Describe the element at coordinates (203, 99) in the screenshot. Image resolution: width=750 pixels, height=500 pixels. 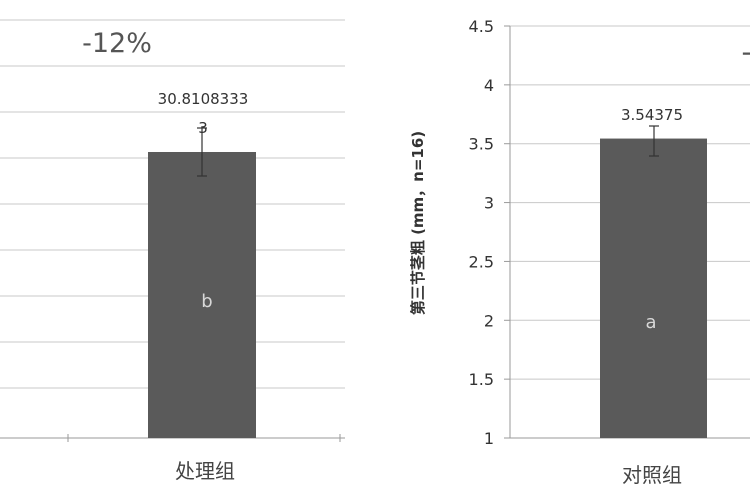
I see `left-data-label-line1: 30.8108333` at that location.